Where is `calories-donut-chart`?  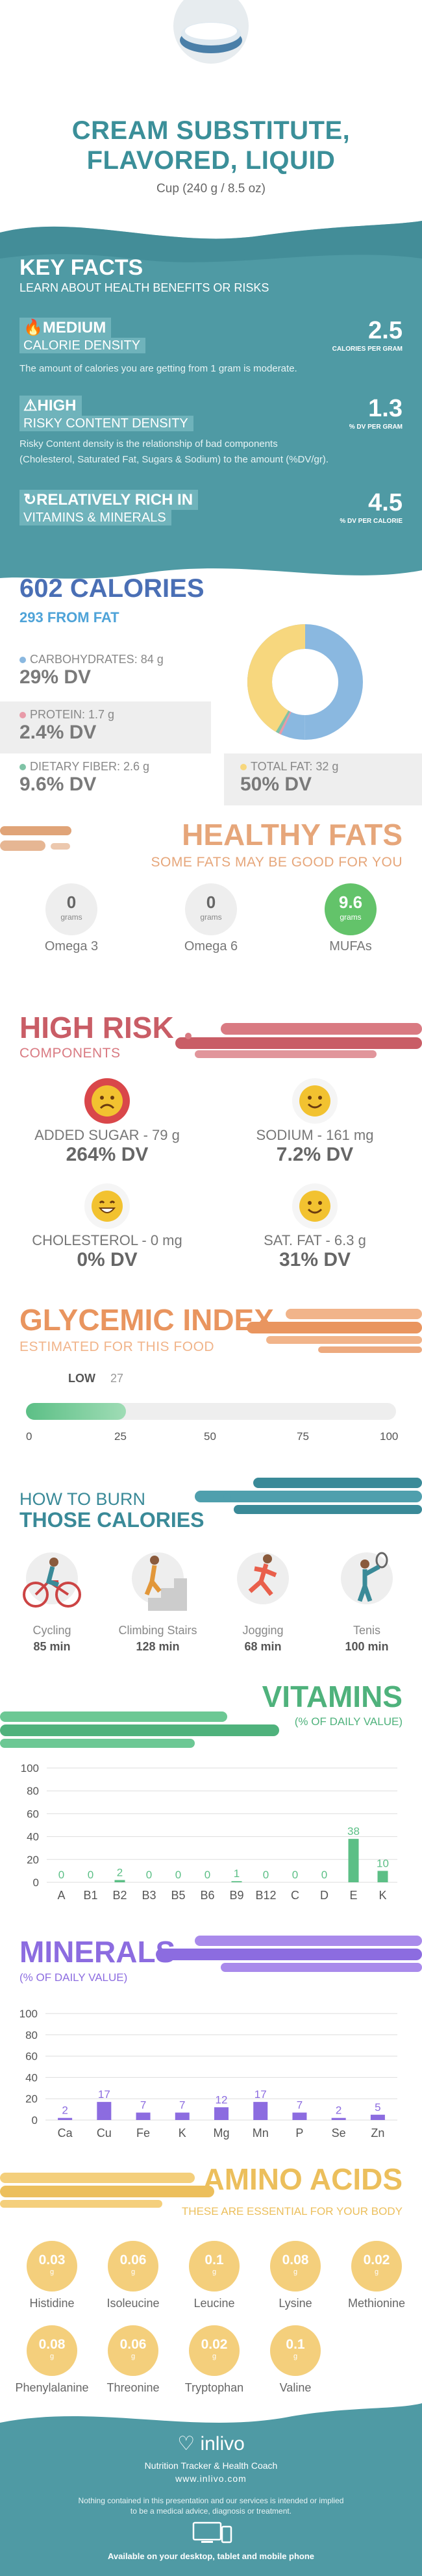
calories-donut-chart is located at coordinates (305, 682).